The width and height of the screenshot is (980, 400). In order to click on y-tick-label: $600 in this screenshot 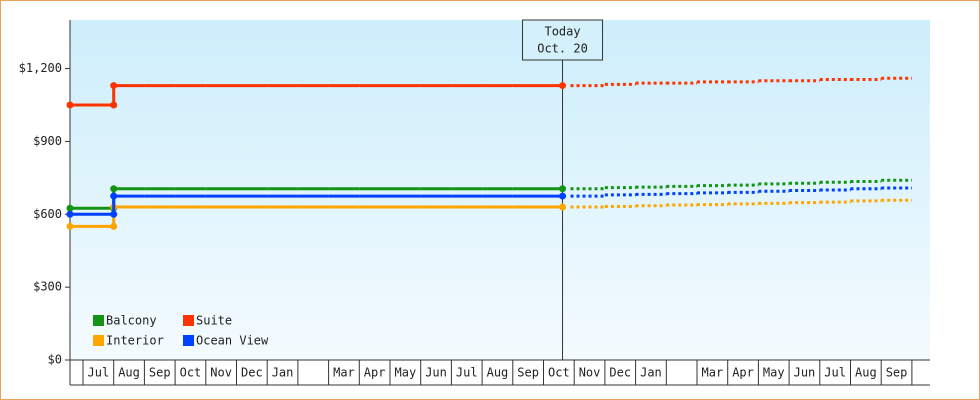, I will do `click(47, 214)`.